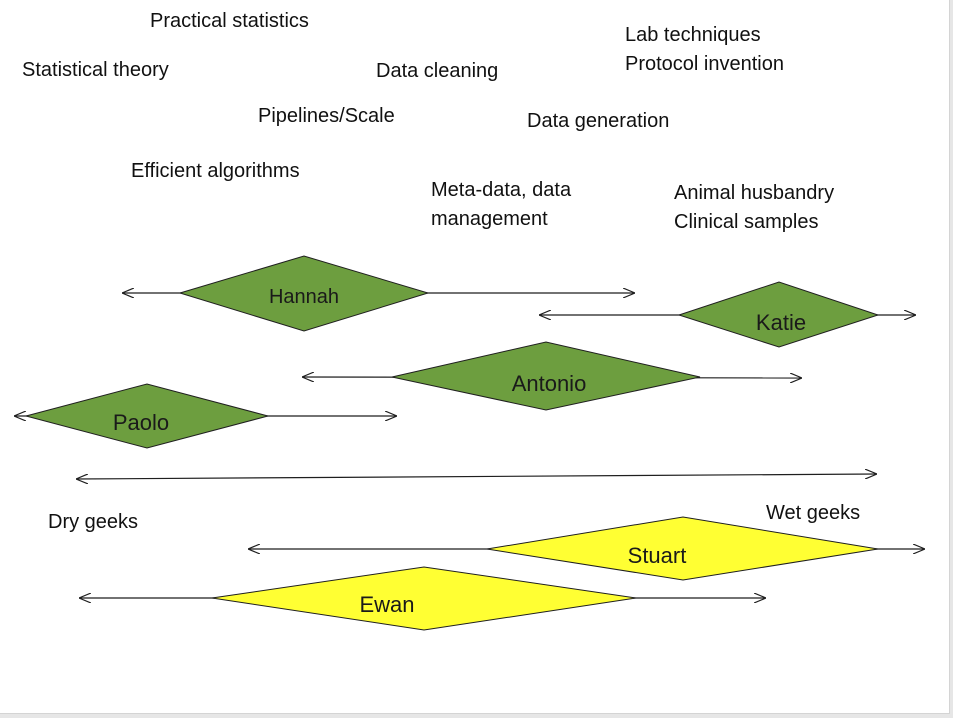  What do you see at coordinates (229, 21) in the screenshot?
I see `label-practical-statistics: Practical statistics` at bounding box center [229, 21].